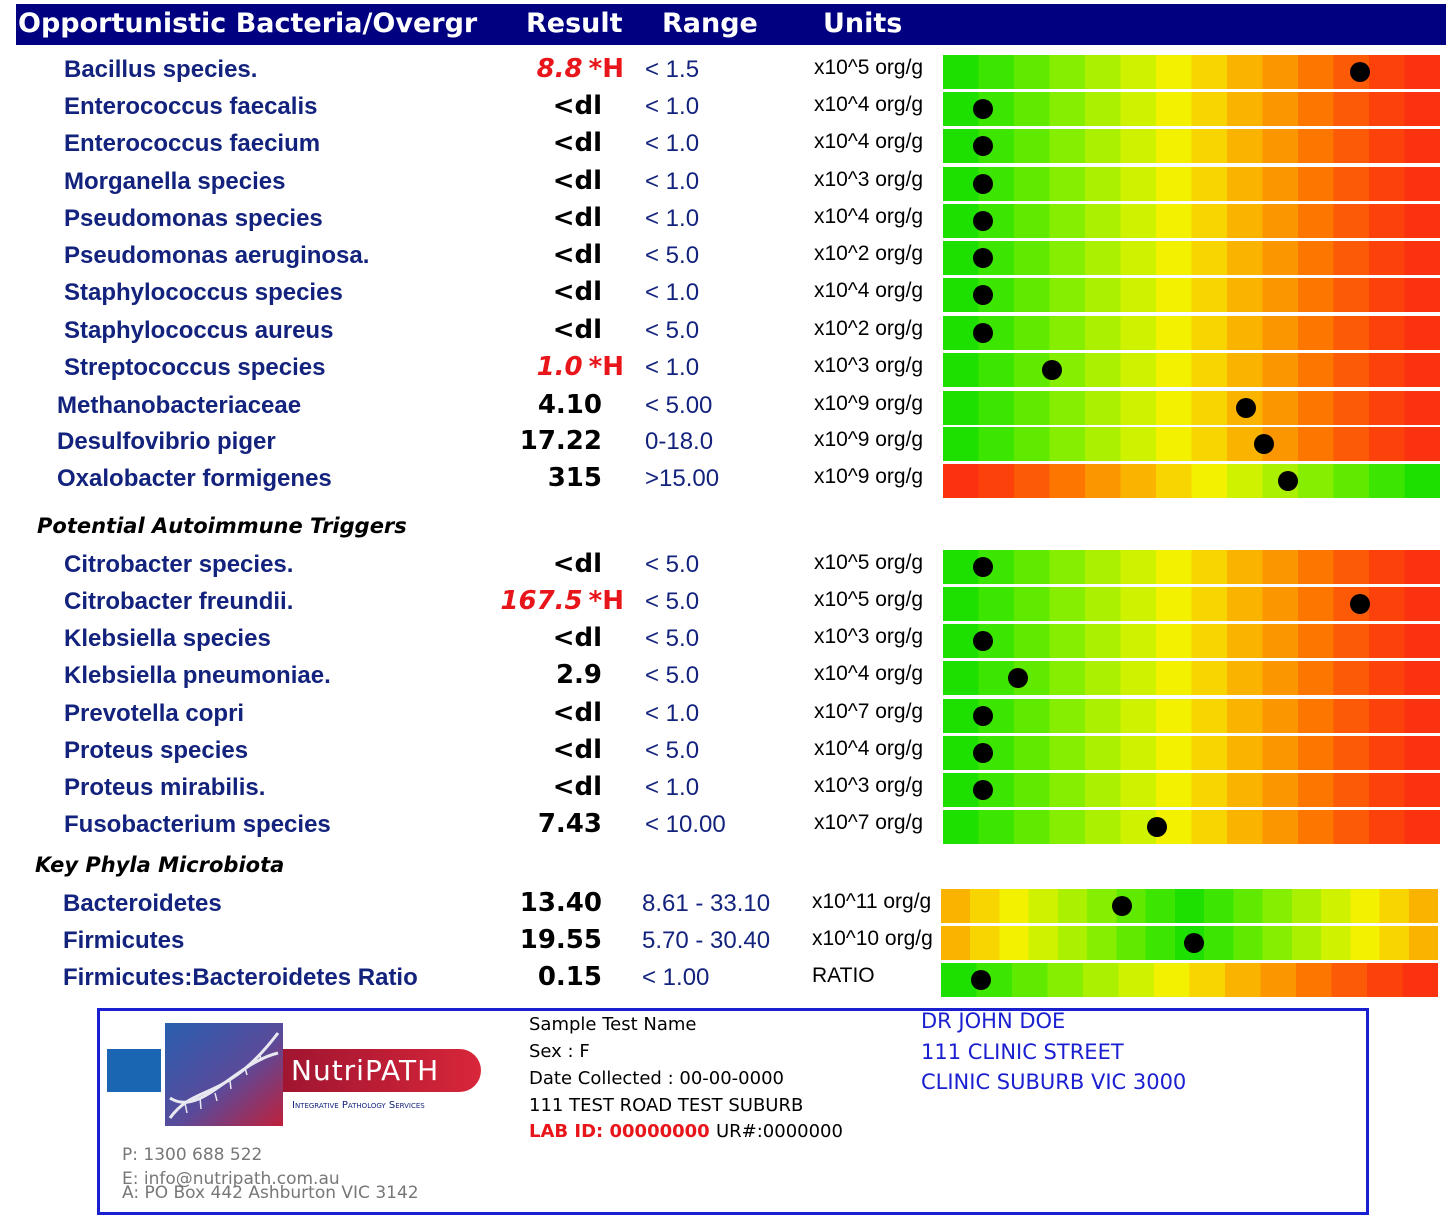  I want to click on analyte-name: Klebsiella pneumoniae., so click(197, 675).